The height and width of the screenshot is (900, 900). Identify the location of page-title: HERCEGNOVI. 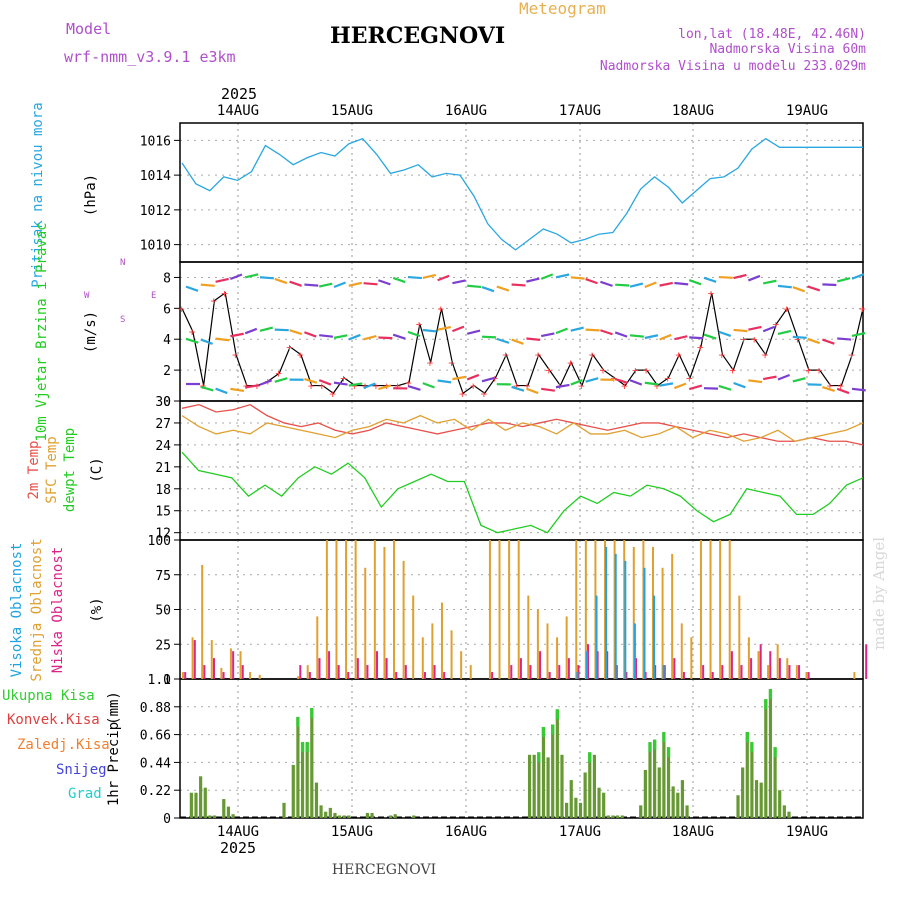
(417, 36).